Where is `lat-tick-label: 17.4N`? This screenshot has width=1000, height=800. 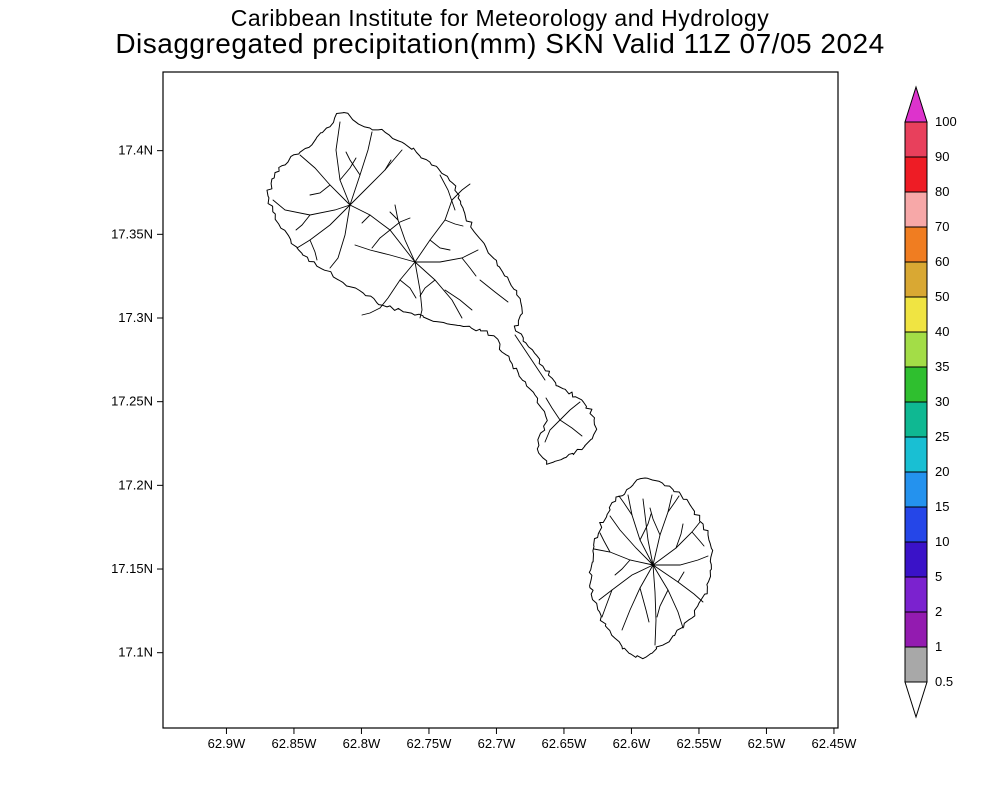 lat-tick-label: 17.4N is located at coordinates (135, 150).